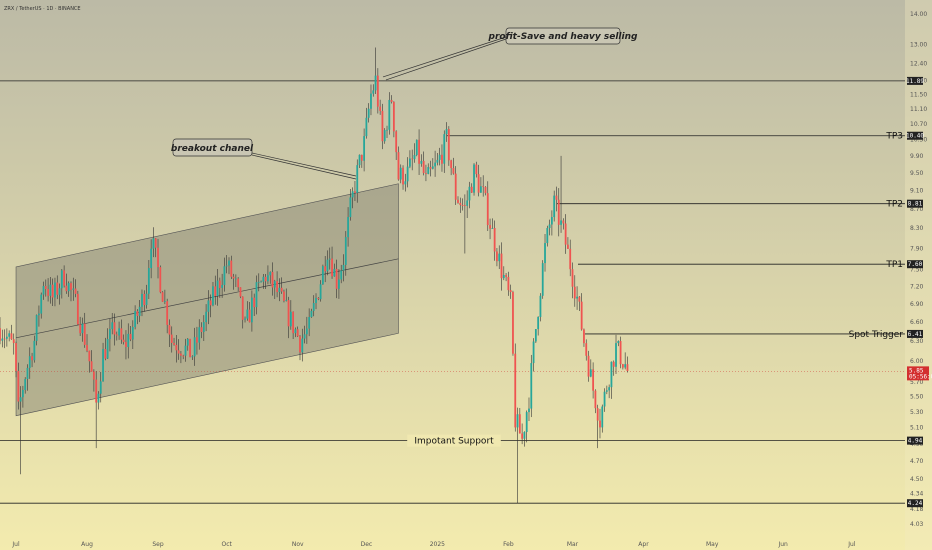 This screenshot has width=932, height=550. What do you see at coordinates (917, 428) in the screenshot?
I see `price-tick-23: 5.10` at bounding box center [917, 428].